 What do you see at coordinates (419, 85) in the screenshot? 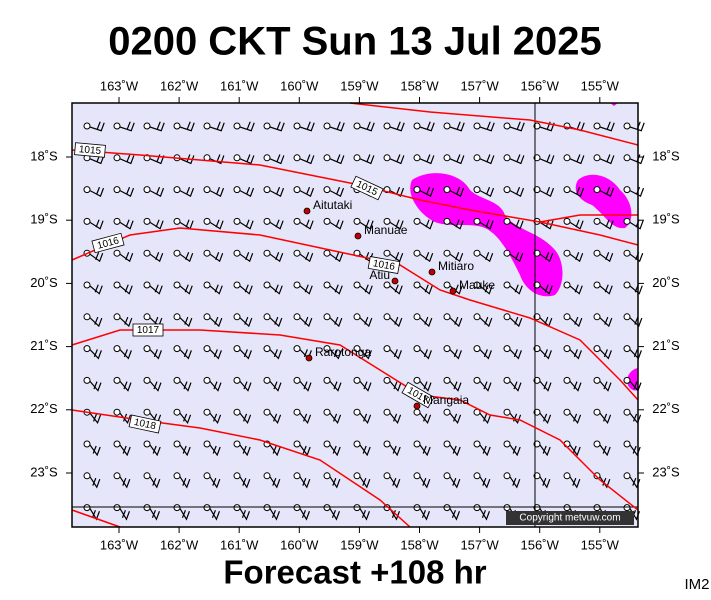
I see `lon-label: 158˚W` at bounding box center [419, 85].